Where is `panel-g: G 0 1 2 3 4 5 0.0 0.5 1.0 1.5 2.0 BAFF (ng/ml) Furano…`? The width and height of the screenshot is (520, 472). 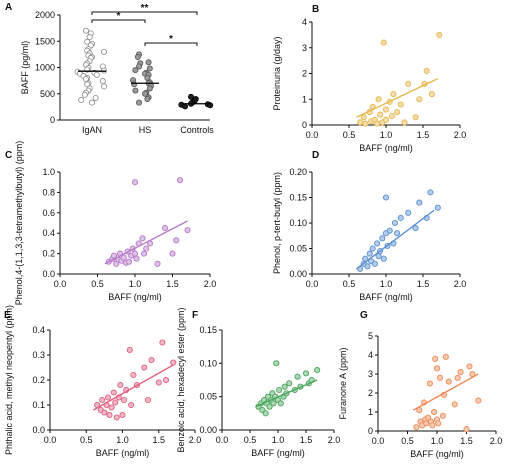
panel-g: G 0 1 2 3 4 5 0.0 0.5 1.0 1.5 2.0 BAFF (ng/ml) Furano… is located at coordinates (420, 384).